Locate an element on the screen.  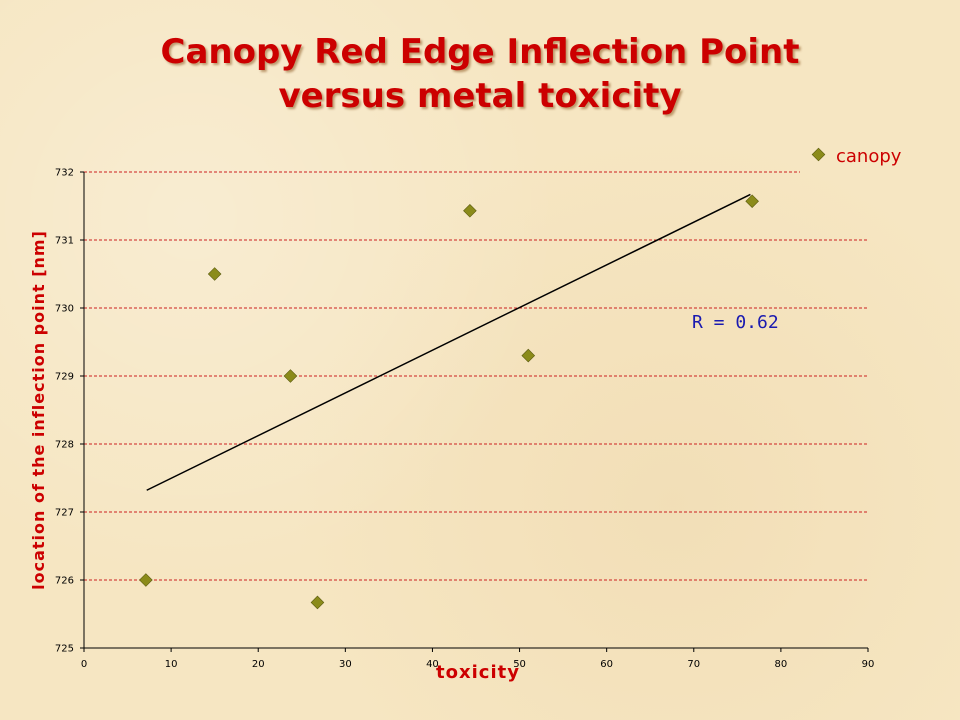
y-tick-label: 728 is located at coordinates (64, 445).